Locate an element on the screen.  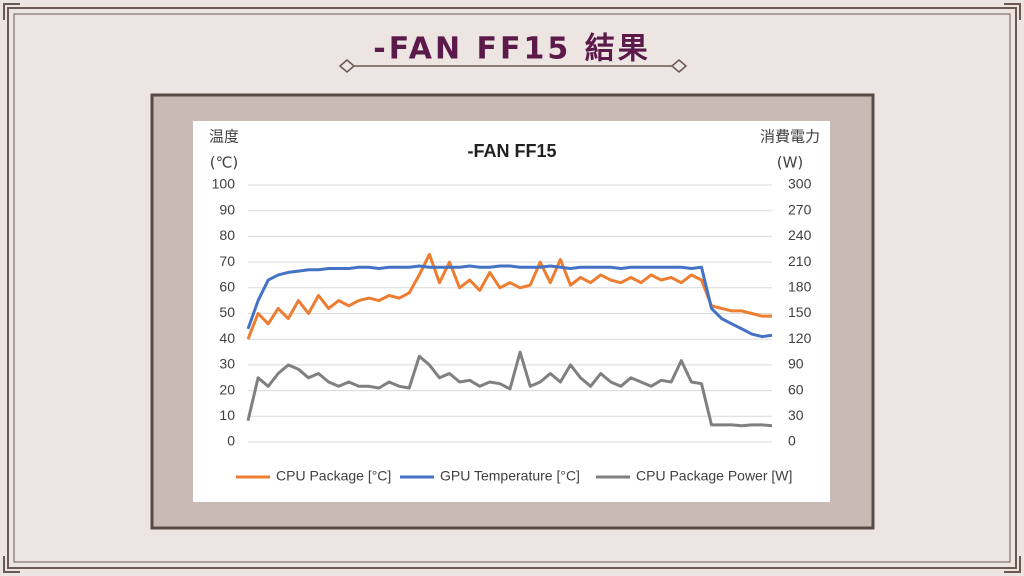
y2-tick-label: 60 is located at coordinates (796, 389).